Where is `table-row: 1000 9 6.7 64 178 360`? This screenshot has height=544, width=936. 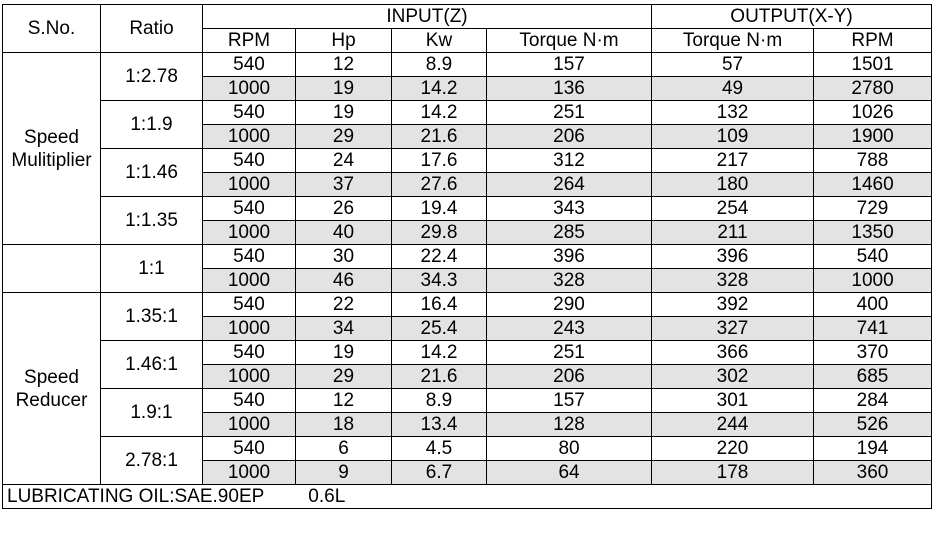 table-row: 1000 9 6.7 64 178 360 is located at coordinates (468, 472).